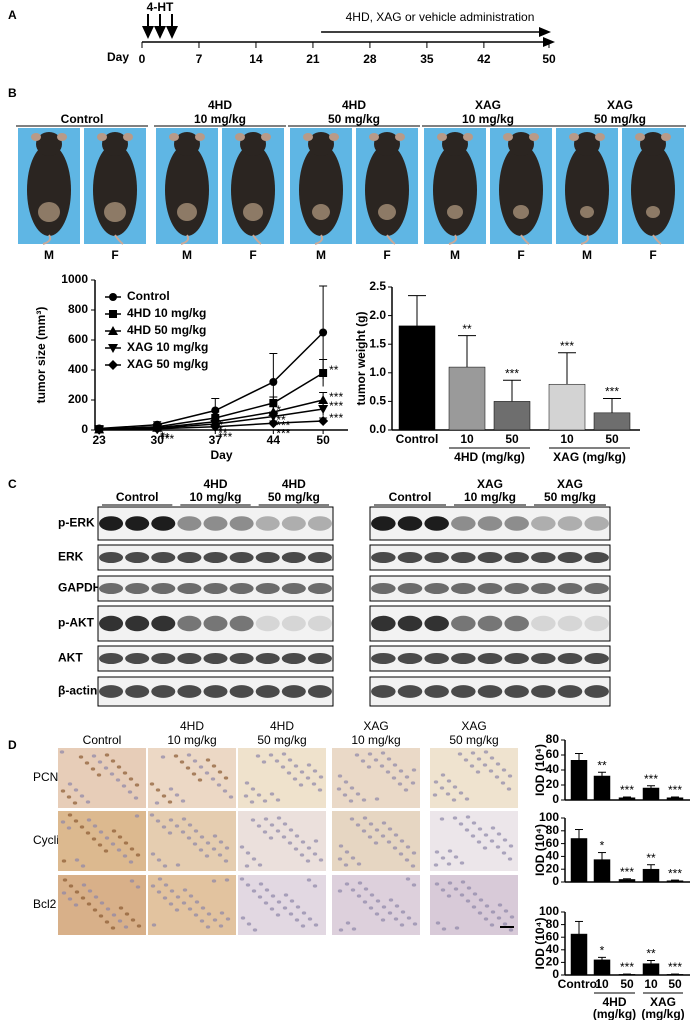 This screenshot has height=1020, width=692. I want to click on photo-group-label: XAG, so click(488, 105).